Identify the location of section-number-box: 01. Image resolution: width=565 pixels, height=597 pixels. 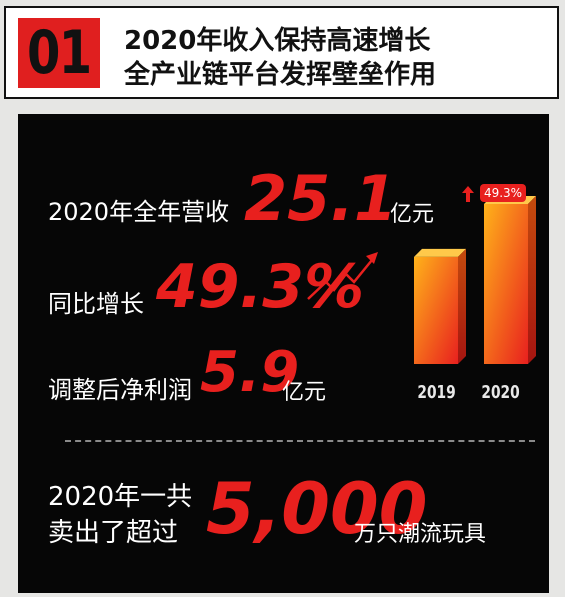
(59, 53).